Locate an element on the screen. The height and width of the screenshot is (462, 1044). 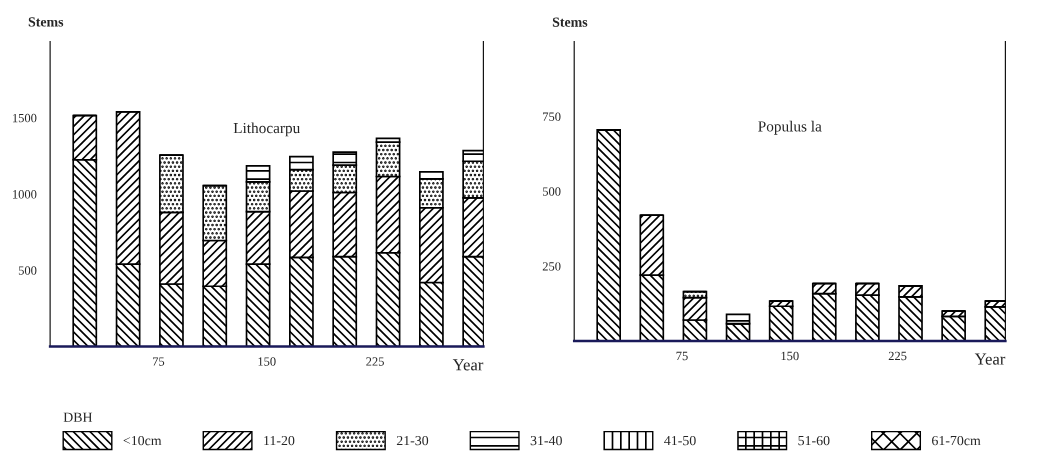
legend-label: 31-40 is located at coordinates (546, 440).